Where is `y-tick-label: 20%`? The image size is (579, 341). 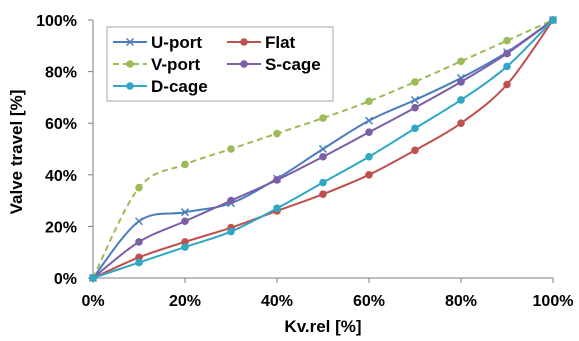 y-tick-label: 20% is located at coordinates (61, 227).